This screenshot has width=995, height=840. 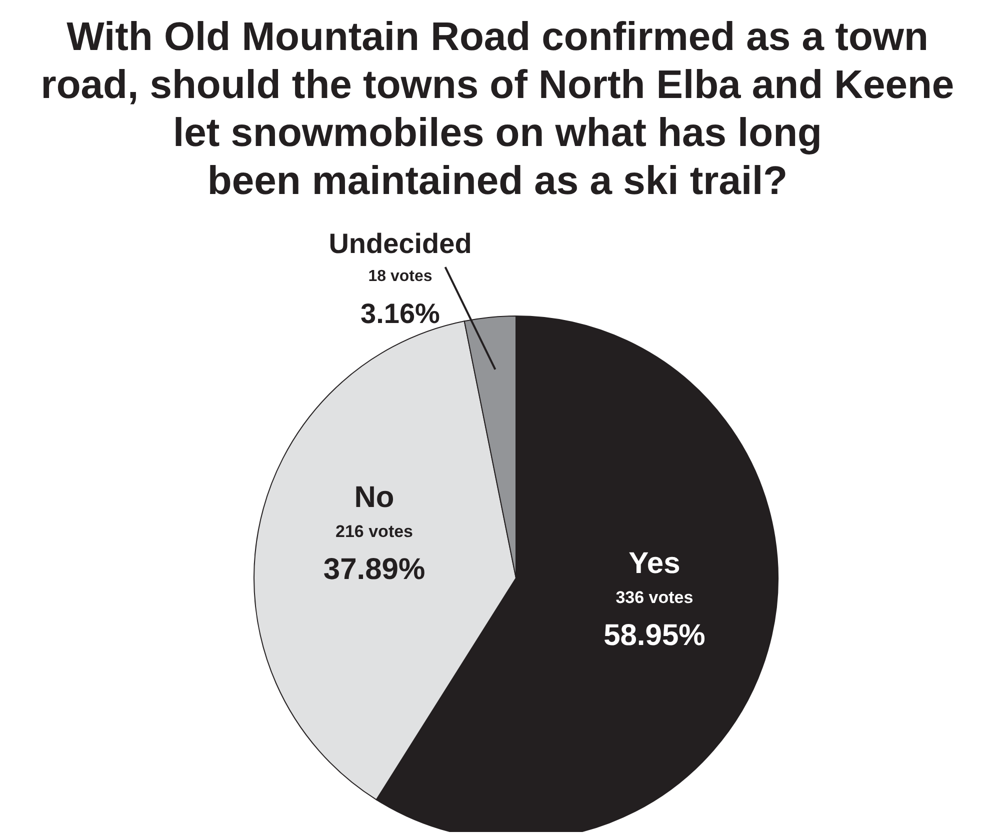 What do you see at coordinates (400, 299) in the screenshot?
I see `data-label: 18 votes 3.16%` at bounding box center [400, 299].